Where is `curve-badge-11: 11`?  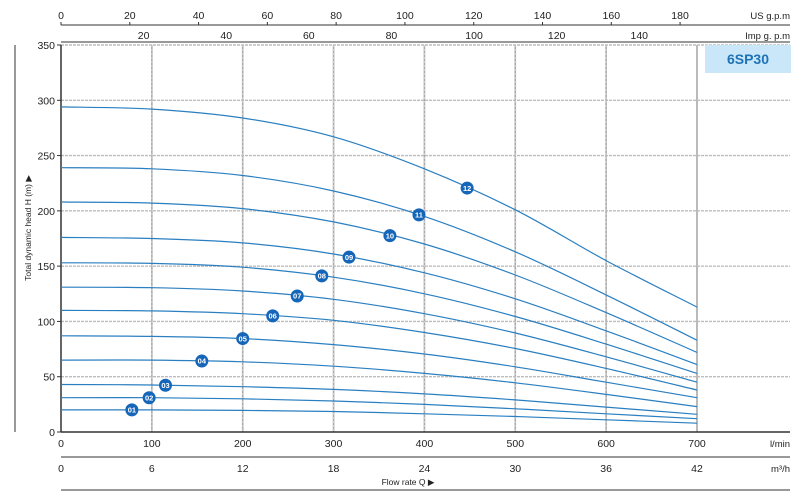 curve-badge-11: 11 is located at coordinates (419, 215).